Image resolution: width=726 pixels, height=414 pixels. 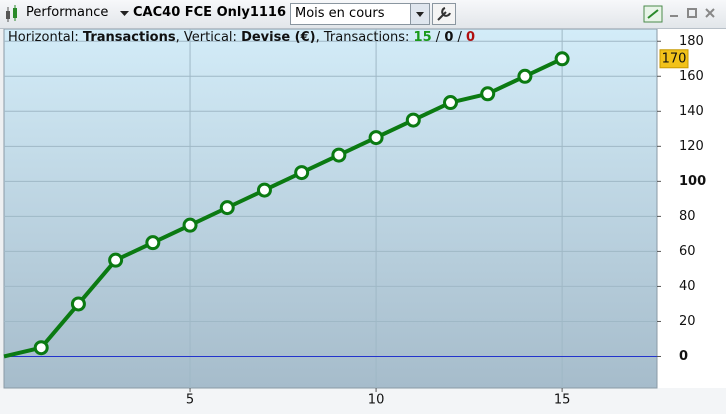 What do you see at coordinates (687, 286) in the screenshot?
I see `y-tick-label: 40` at bounding box center [687, 286].